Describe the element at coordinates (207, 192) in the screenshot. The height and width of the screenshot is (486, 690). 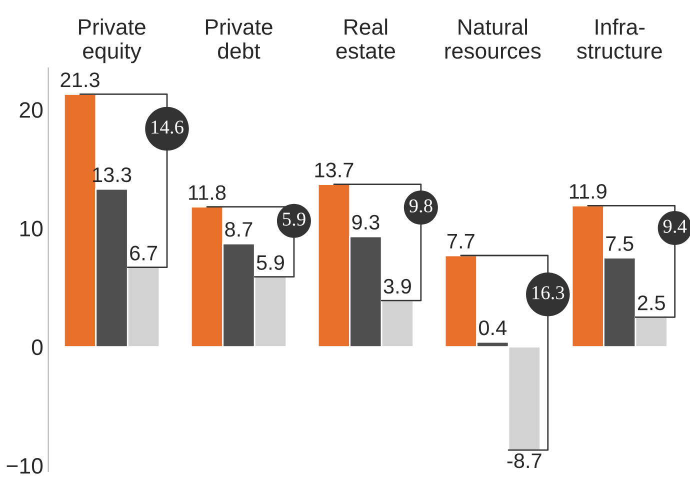
I see `data-label: 11.8` at that location.